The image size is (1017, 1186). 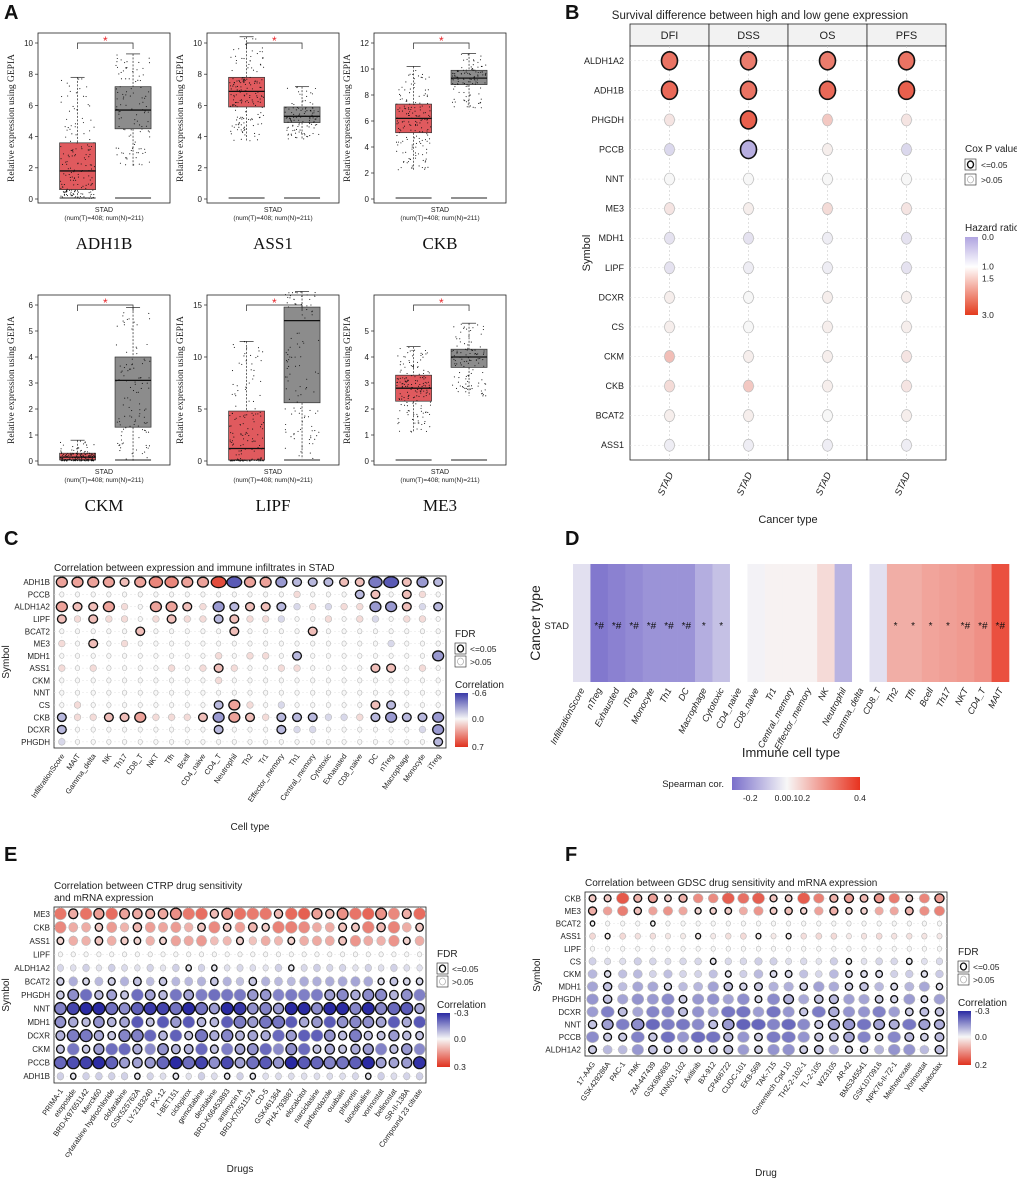 I want to click on y-tick-label: 2, so click(x=367, y=409).